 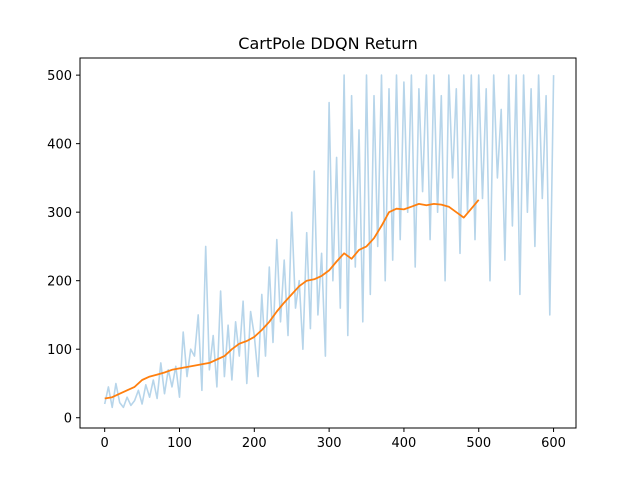 I want to click on y-tick-label: 200, so click(x=59, y=282).